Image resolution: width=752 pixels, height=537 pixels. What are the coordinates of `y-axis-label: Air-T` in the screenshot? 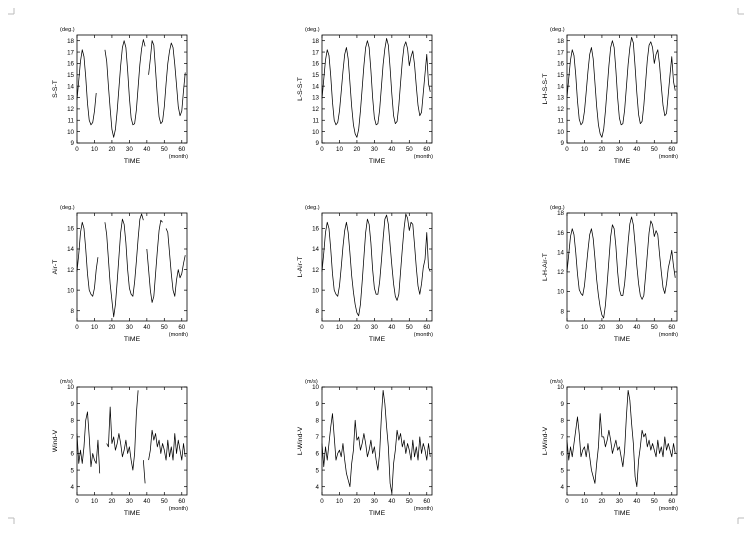 It's located at (55, 267).